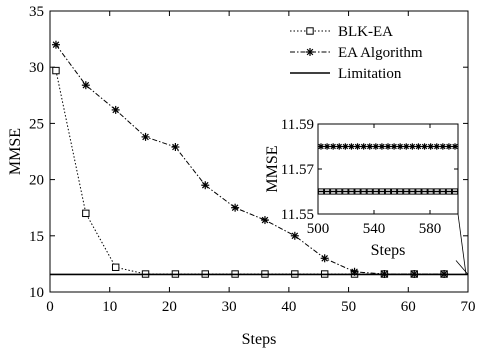 This screenshot has height=349, width=478. Describe the element at coordinates (297, 215) in the screenshot. I see `inset-y-tick-label: 11.55` at that location.